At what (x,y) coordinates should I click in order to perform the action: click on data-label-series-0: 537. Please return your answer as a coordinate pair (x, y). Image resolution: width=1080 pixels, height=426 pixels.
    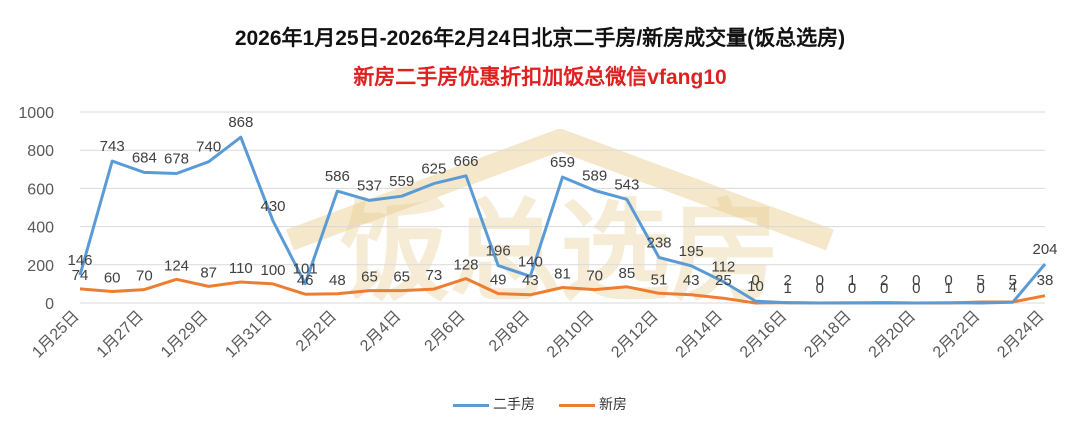
    Looking at the image, I should click on (369, 185).